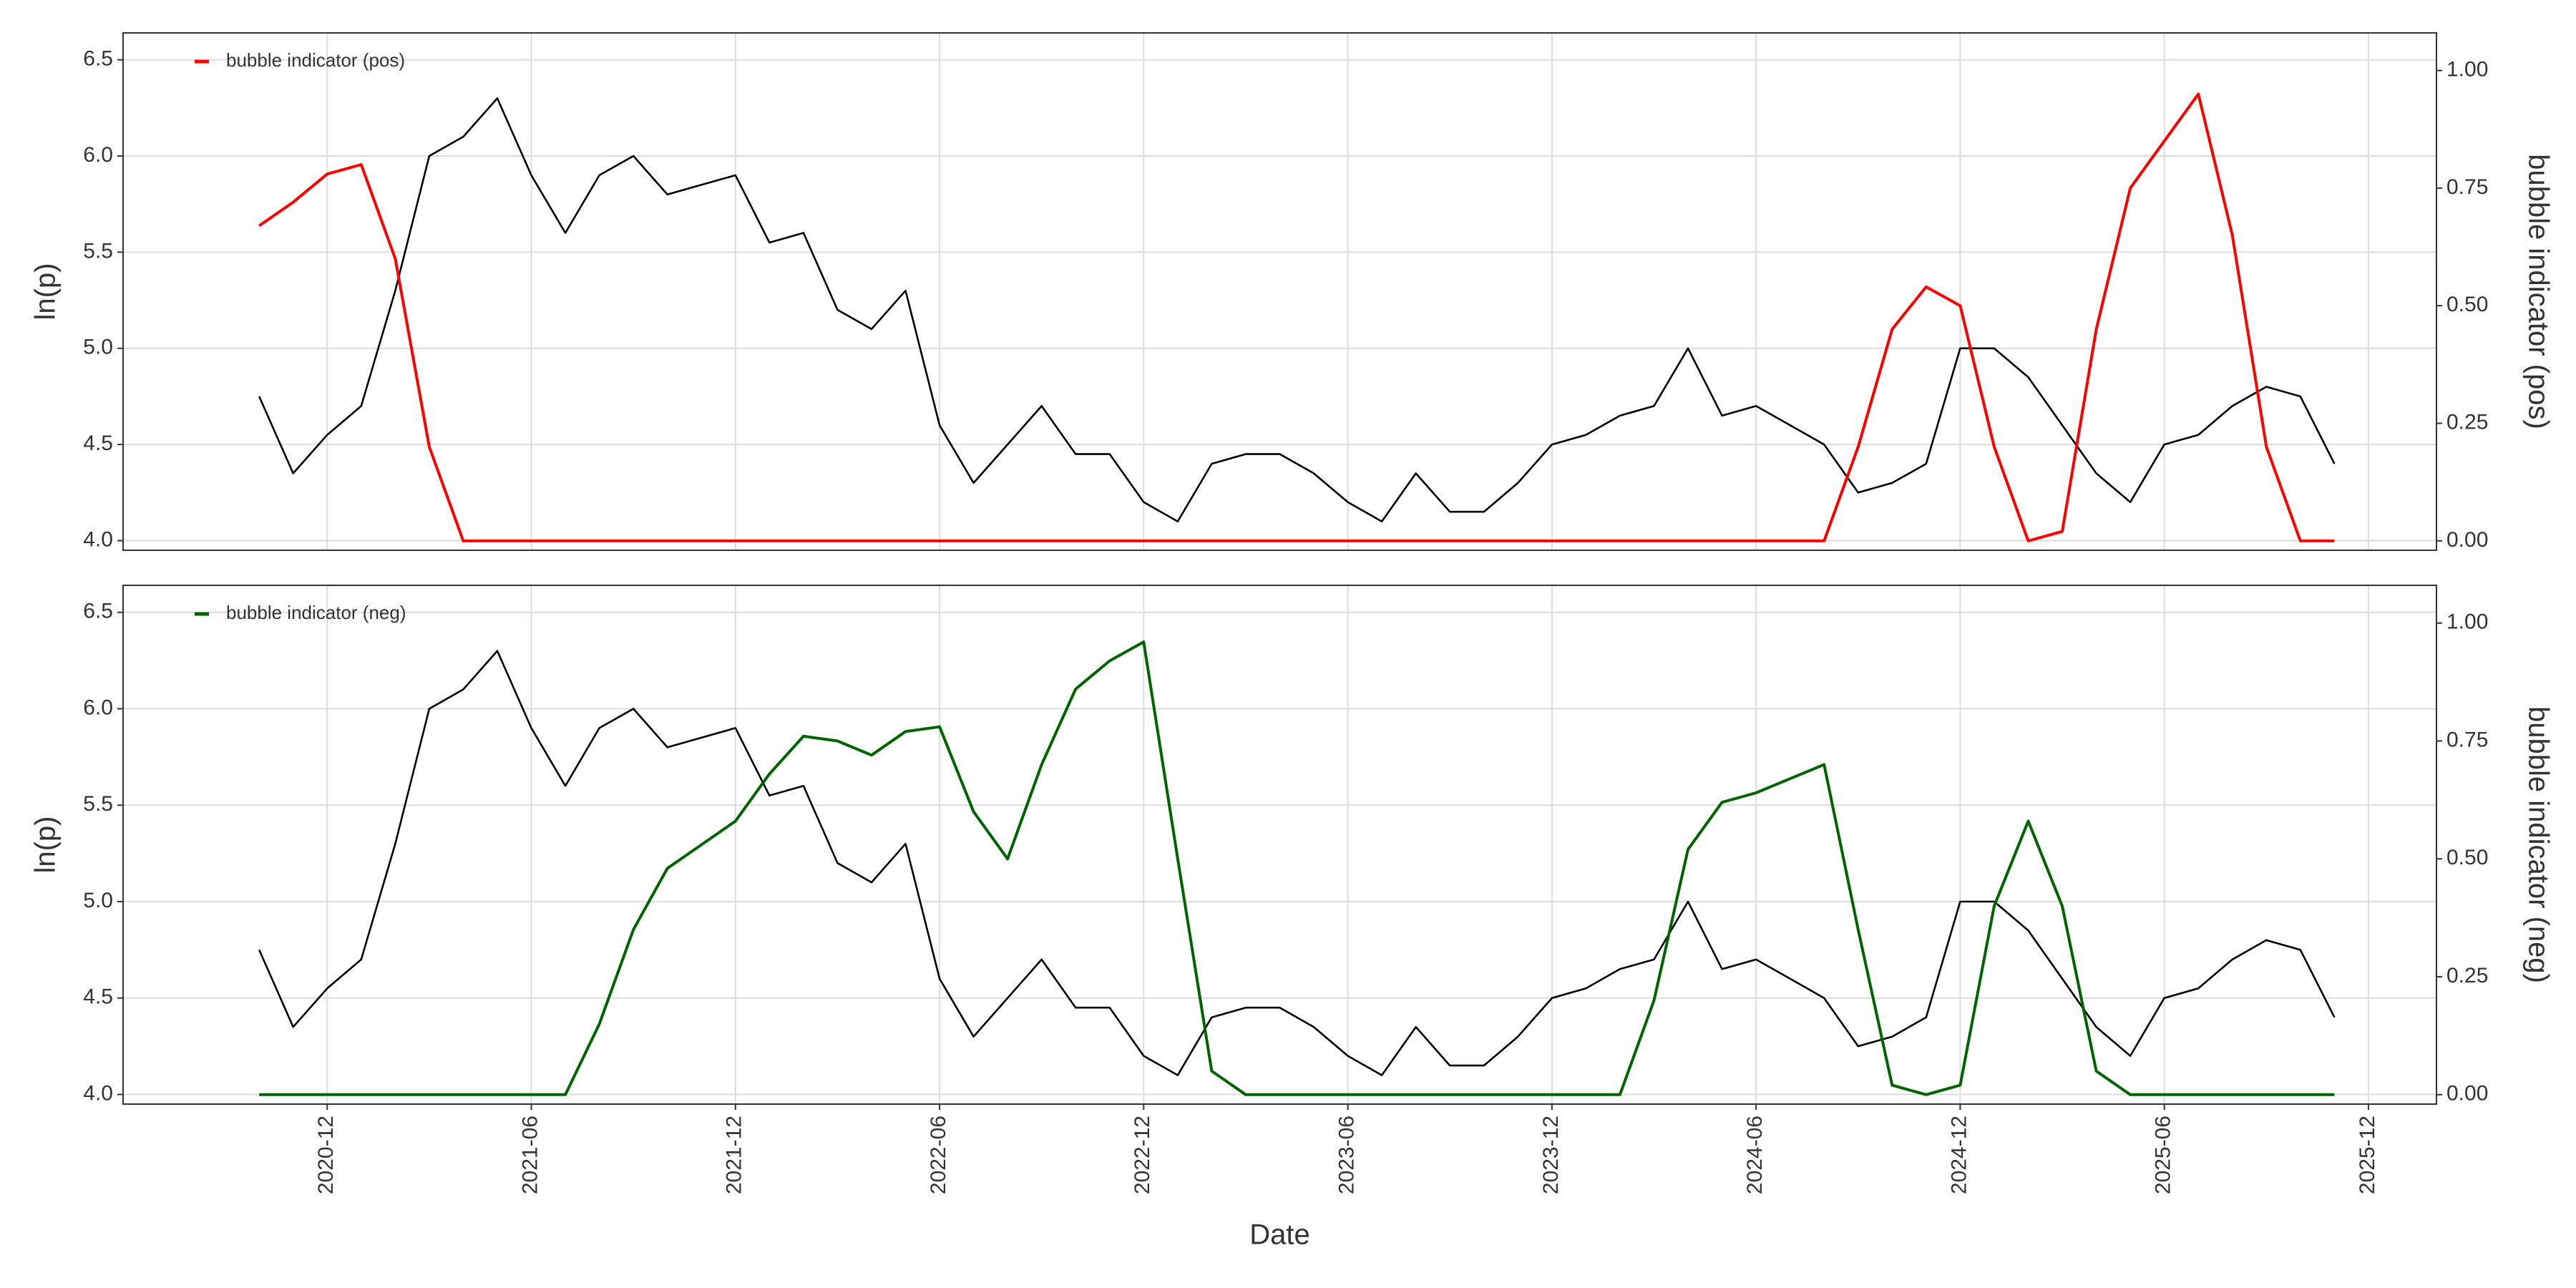 This screenshot has width=2576, height=1288. Describe the element at coordinates (2538, 291) in the screenshot. I see `y2-axis-title: bubble indicator (pos)` at that location.